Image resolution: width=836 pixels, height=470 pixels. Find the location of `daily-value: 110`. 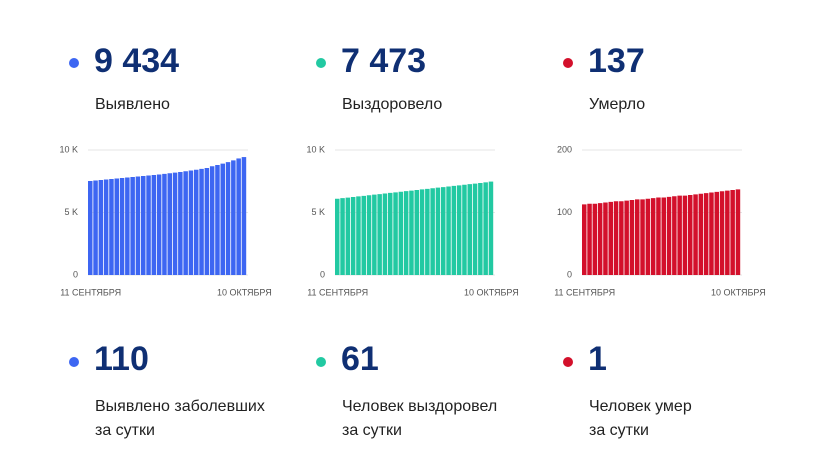

daily-value: 110 is located at coordinates (121, 359).